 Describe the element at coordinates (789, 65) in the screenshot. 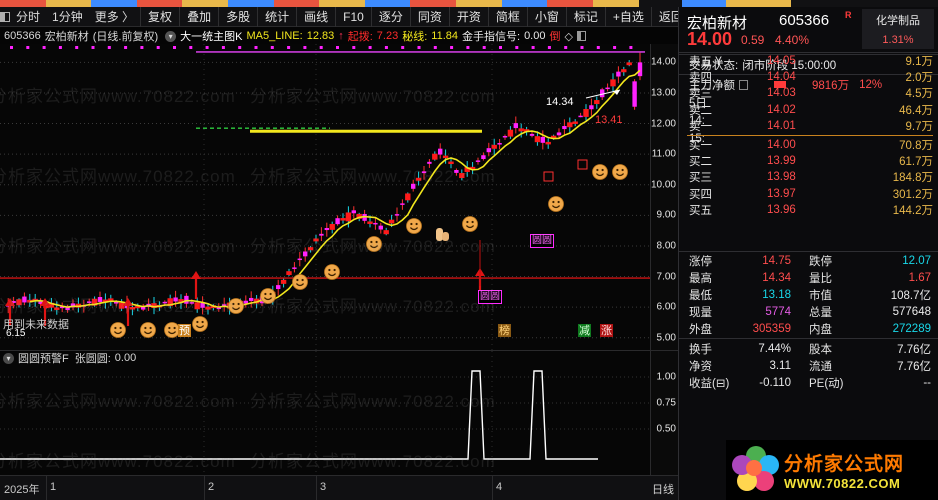

I see `trade-status-value: 闭市阶段 15:00:00` at that location.